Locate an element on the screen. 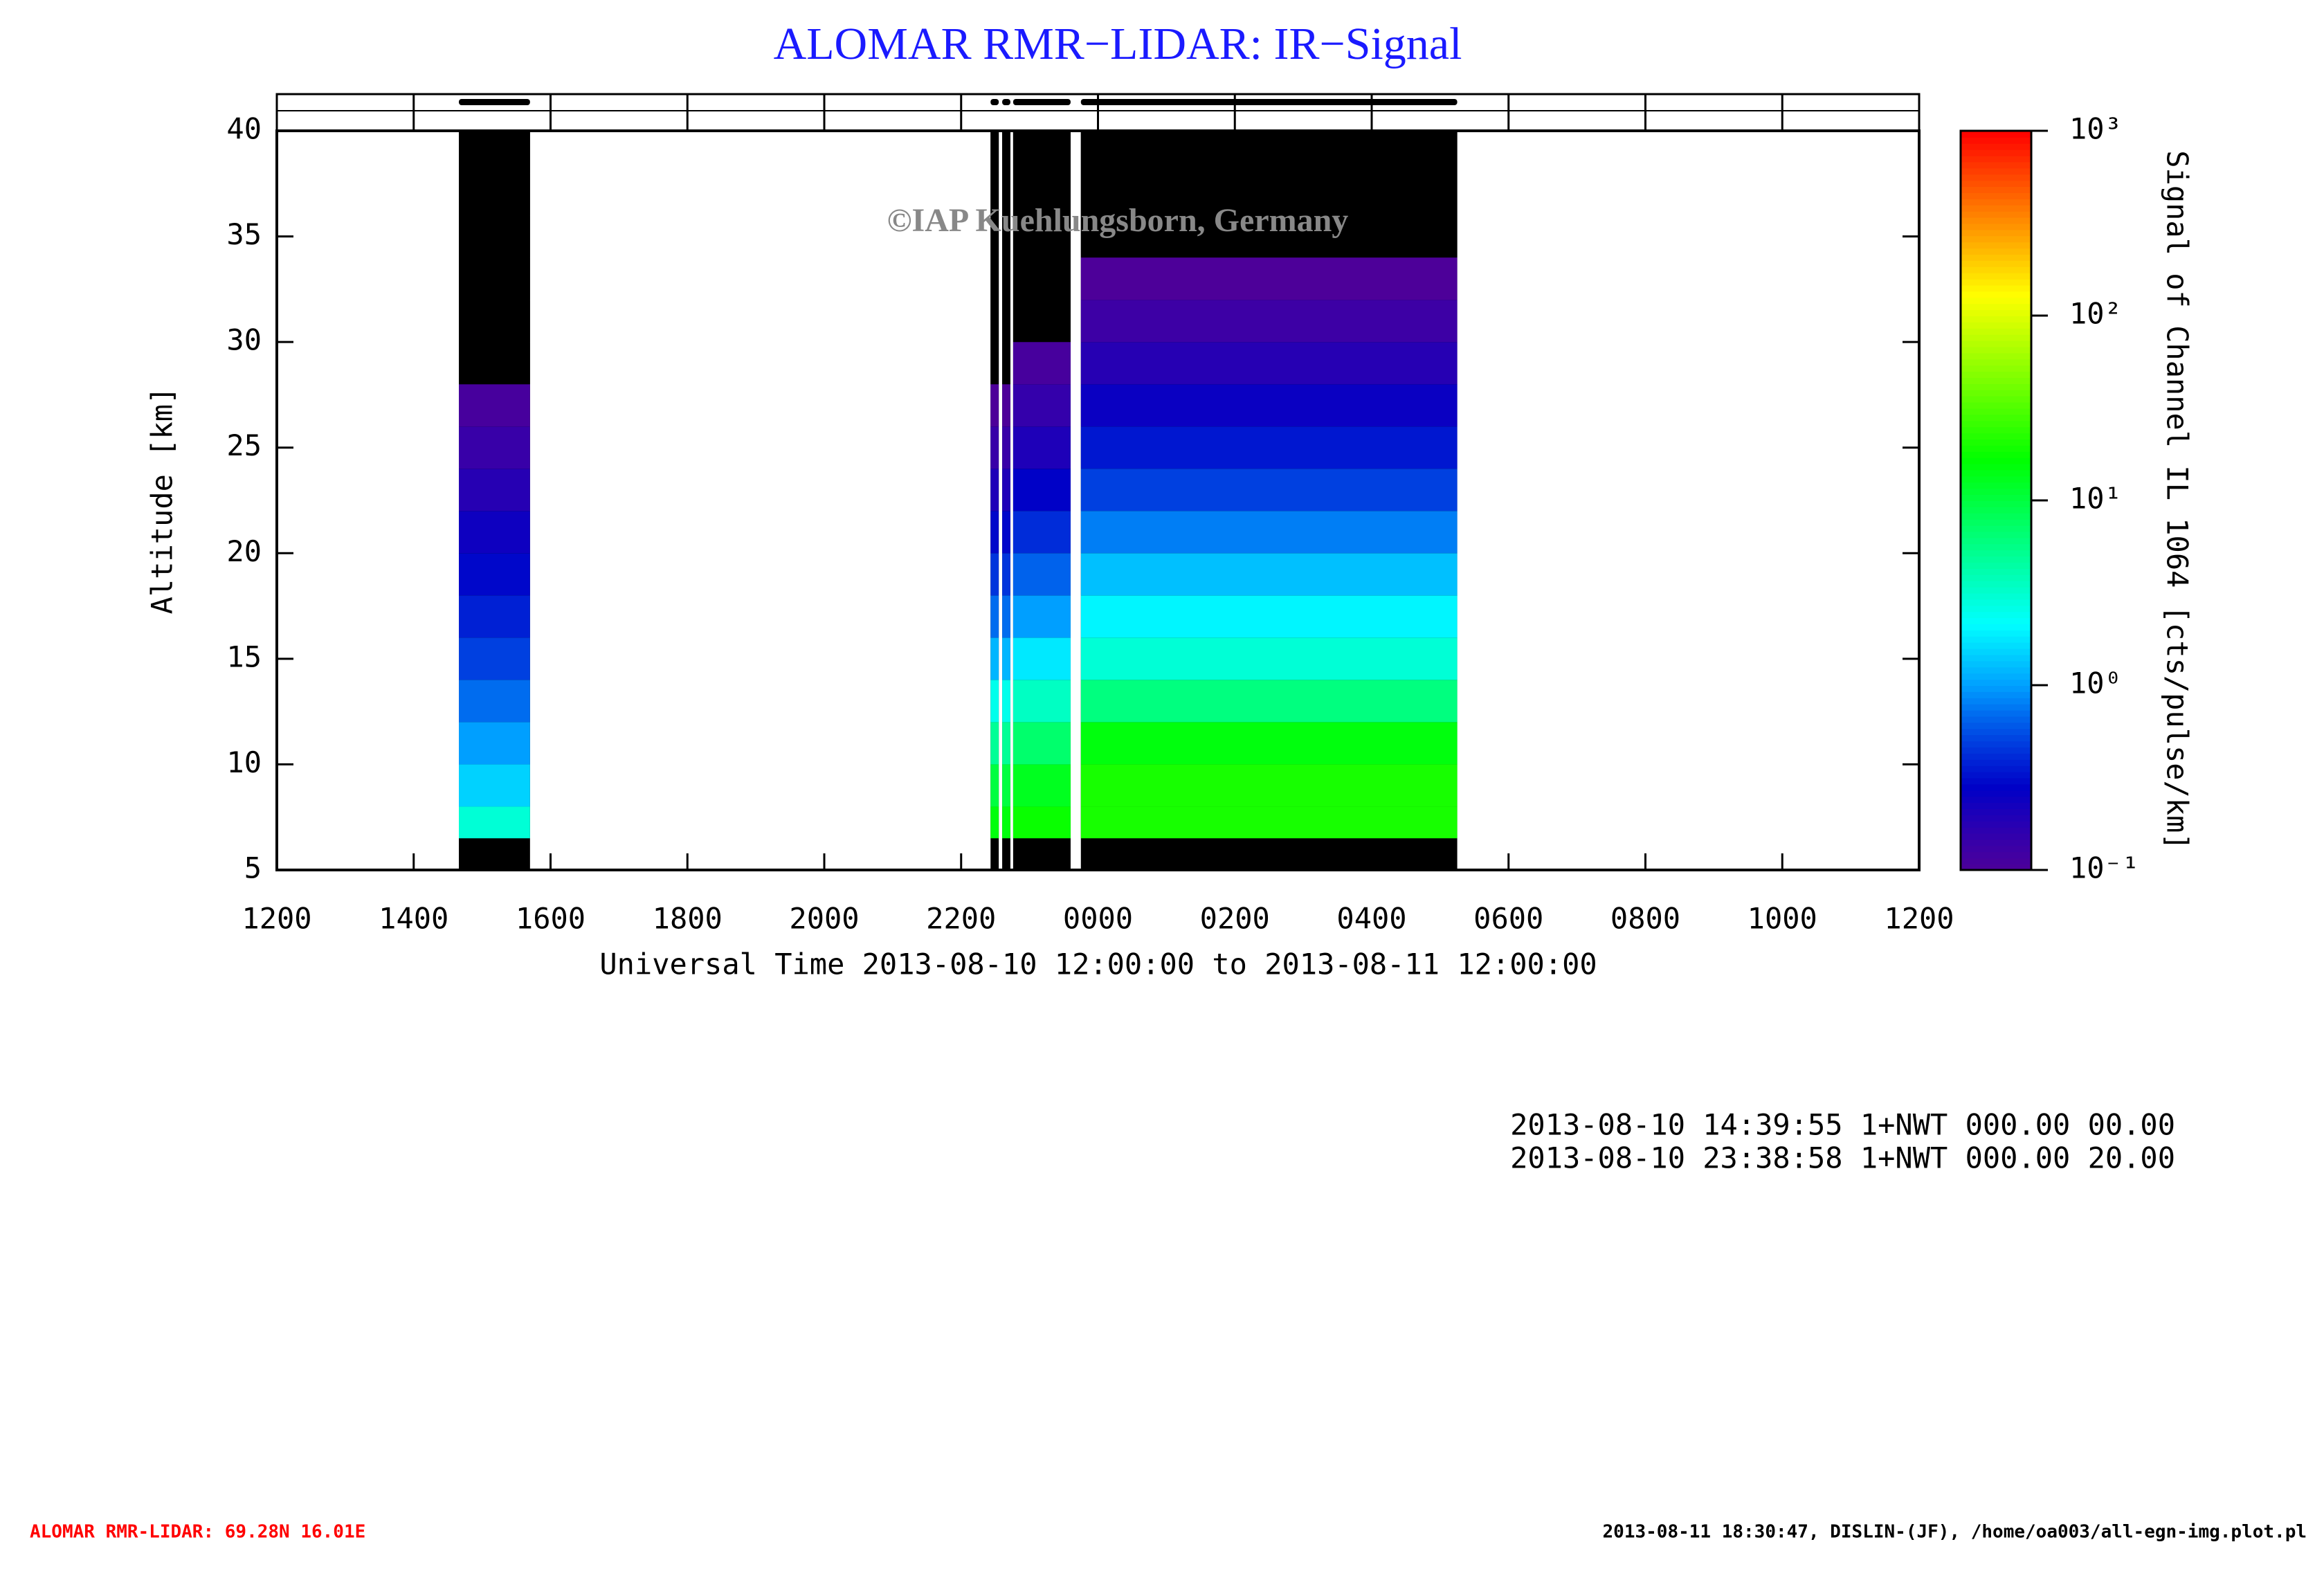  y-tick-label: 35 is located at coordinates (244, 234).